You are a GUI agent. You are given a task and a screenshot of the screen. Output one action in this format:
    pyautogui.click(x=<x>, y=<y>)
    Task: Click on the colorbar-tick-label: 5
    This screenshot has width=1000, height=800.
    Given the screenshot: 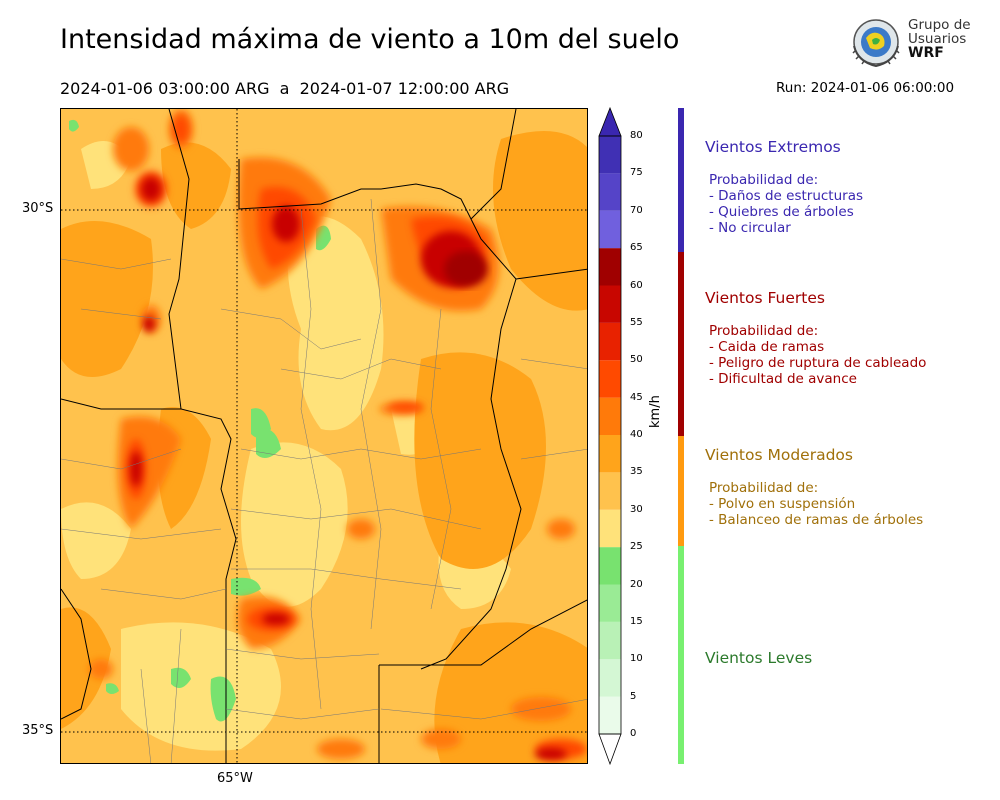 What is the action you would take?
    pyautogui.click(x=633, y=696)
    